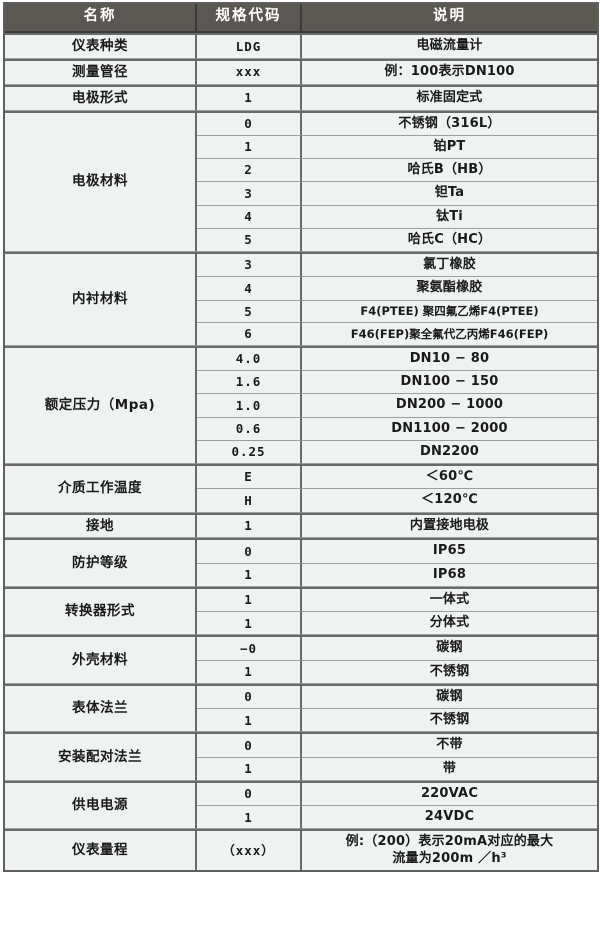 This screenshot has height=938, width=600. What do you see at coordinates (449, 429) in the screenshot?
I see `description-cell: DN1100 − 2000` at bounding box center [449, 429].